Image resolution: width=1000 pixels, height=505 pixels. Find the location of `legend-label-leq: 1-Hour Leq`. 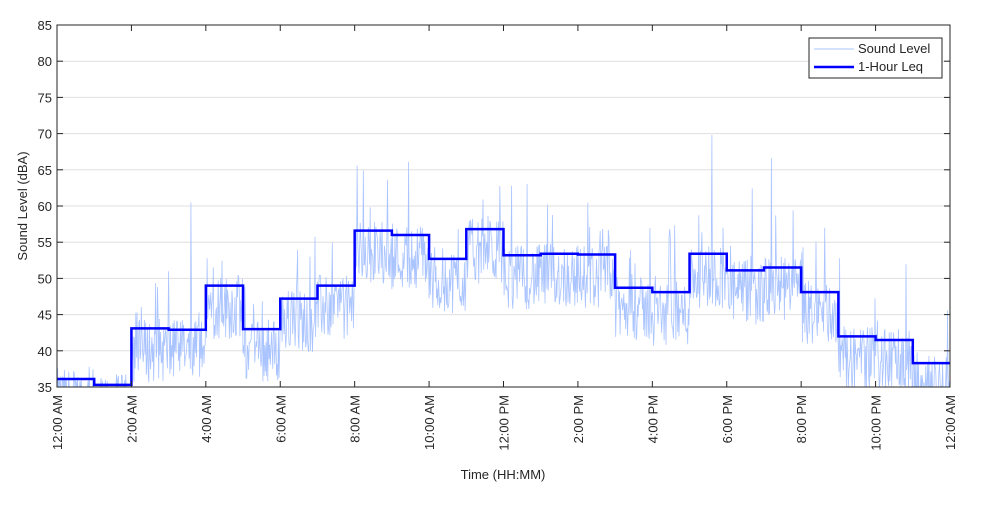

legend-label-leq: 1-Hour Leq is located at coordinates (890, 66).